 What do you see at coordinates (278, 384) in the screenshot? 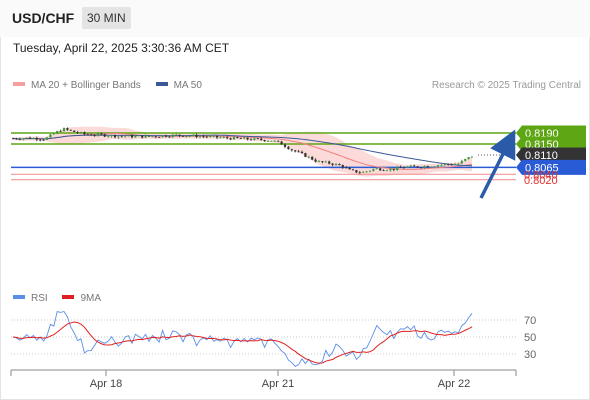
I see `time-label-1: Apr 21` at bounding box center [278, 384].